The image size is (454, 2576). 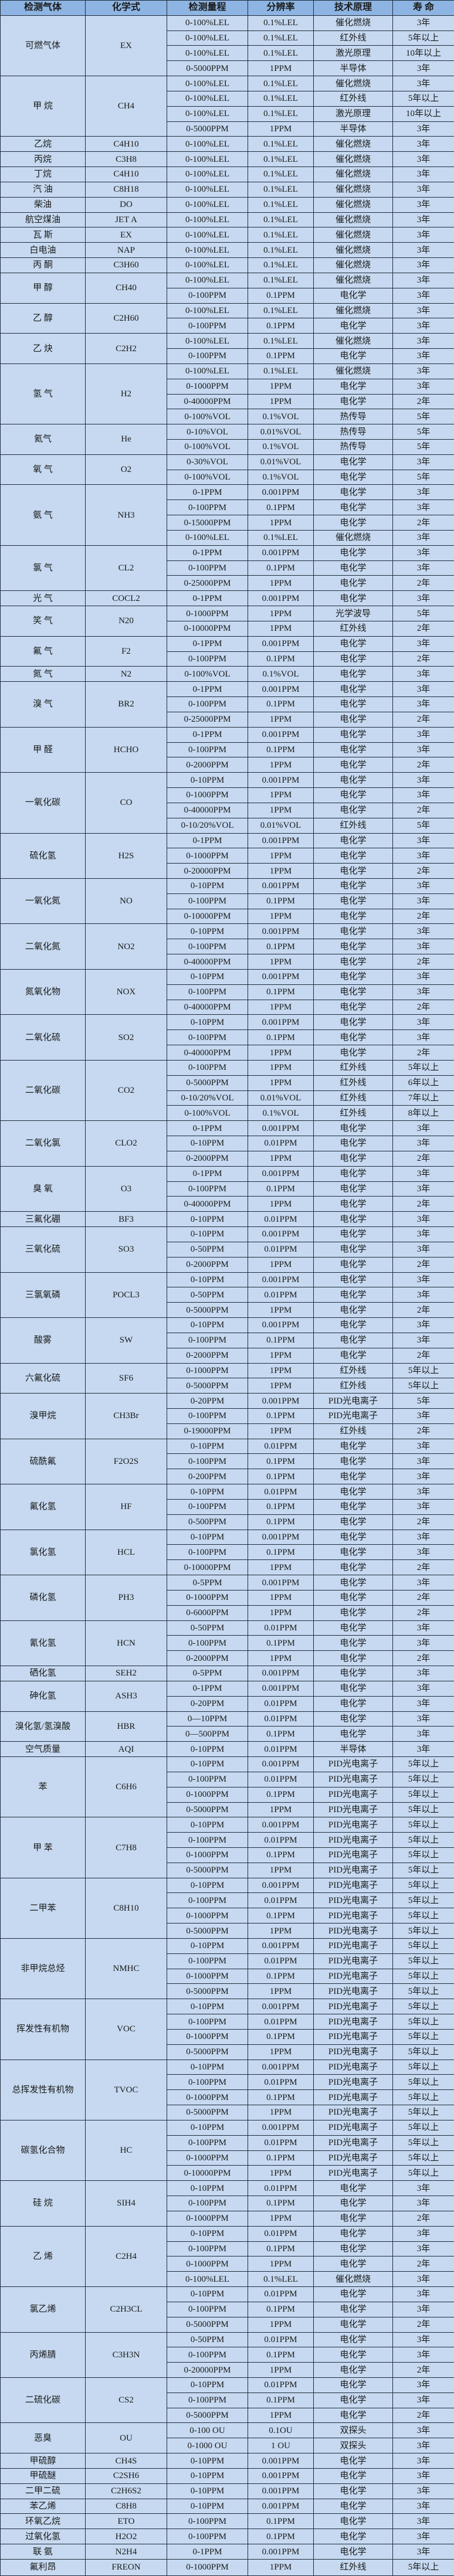 What do you see at coordinates (423, 826) in the screenshot?
I see `lifespan-cell: 5年` at bounding box center [423, 826].